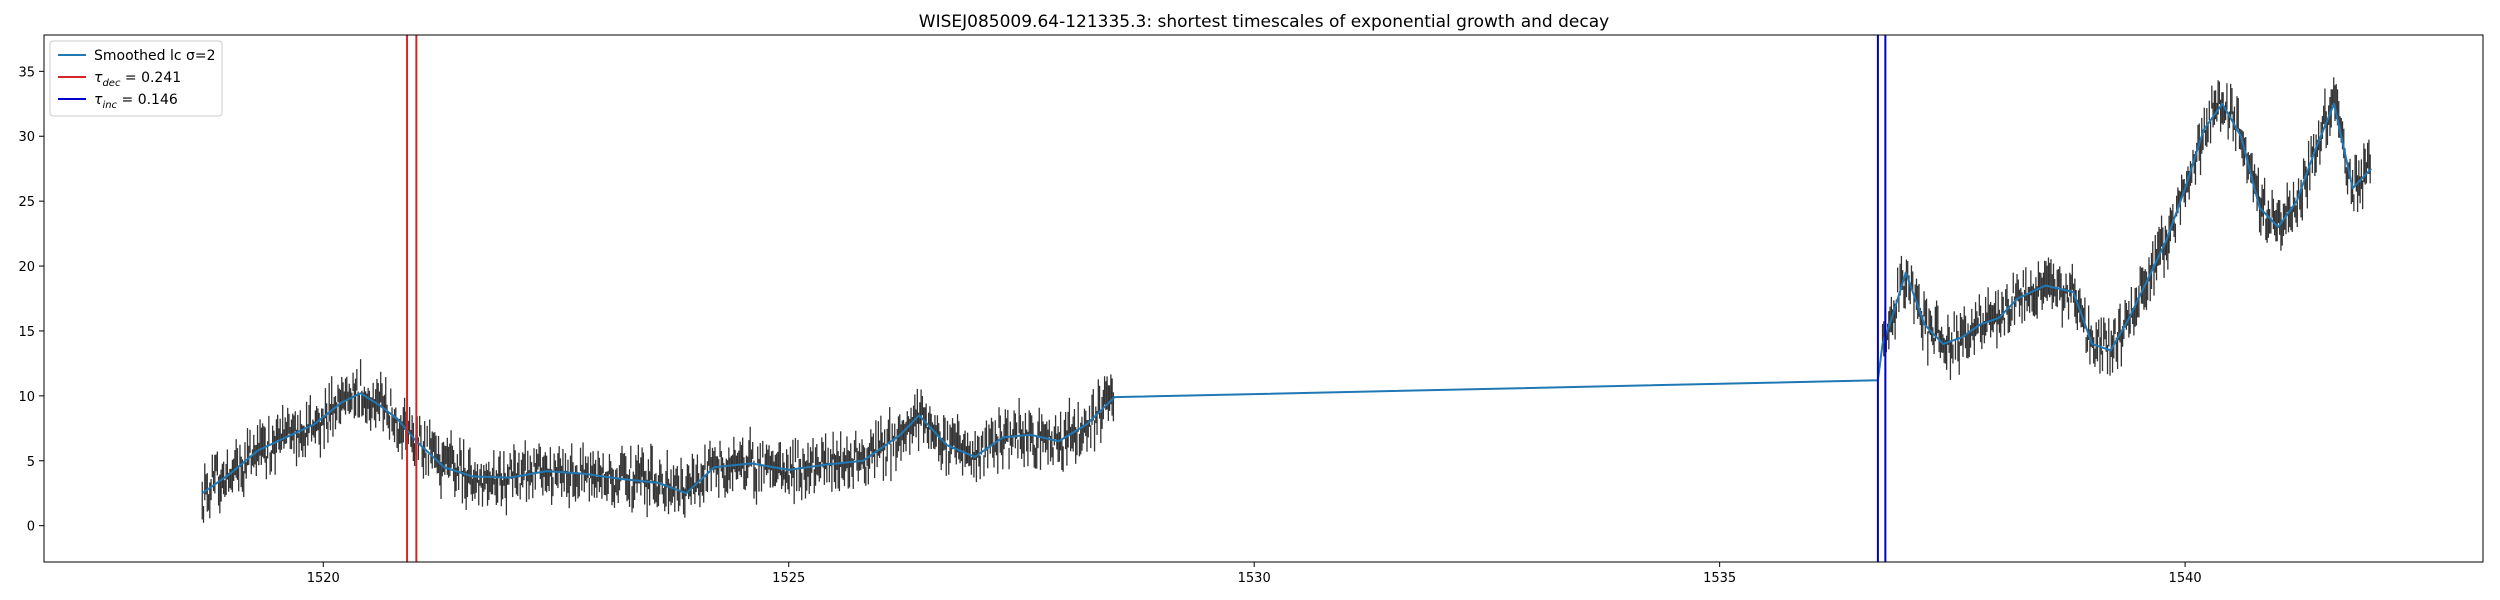  What do you see at coordinates (1254, 578) in the screenshot?
I see `x-tick-label: 1530` at bounding box center [1254, 578].